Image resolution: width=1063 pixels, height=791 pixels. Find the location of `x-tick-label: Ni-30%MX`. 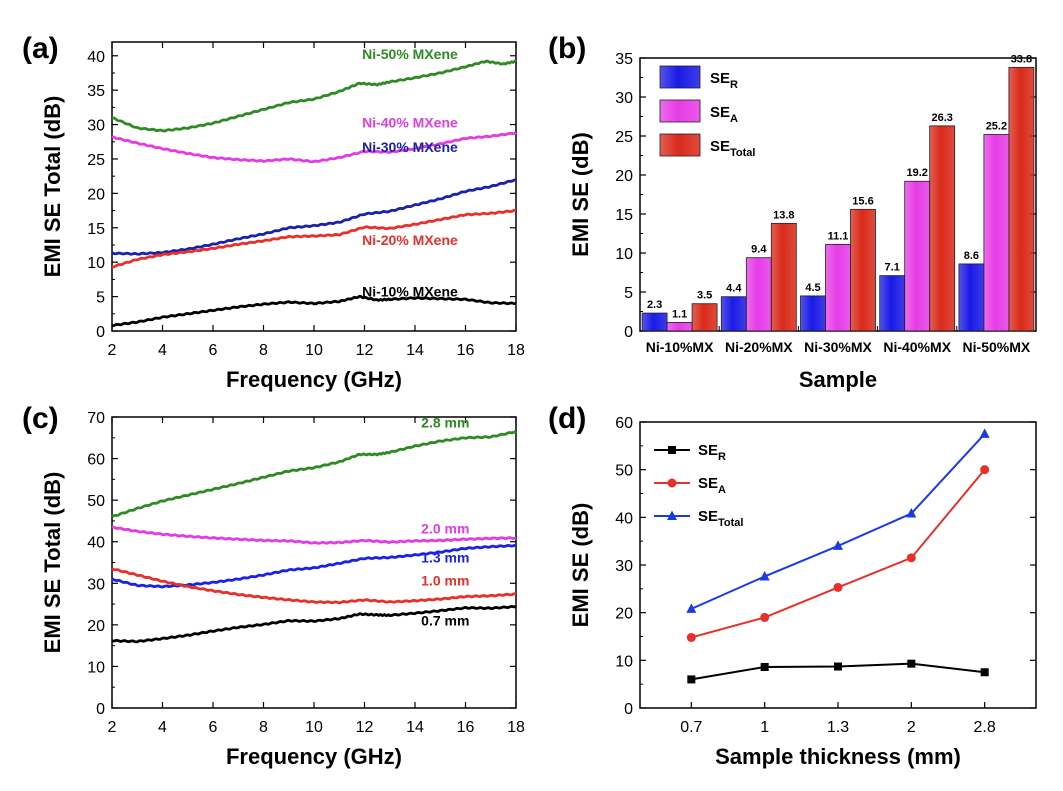

x-tick-label: Ni-30%MX is located at coordinates (838, 347).